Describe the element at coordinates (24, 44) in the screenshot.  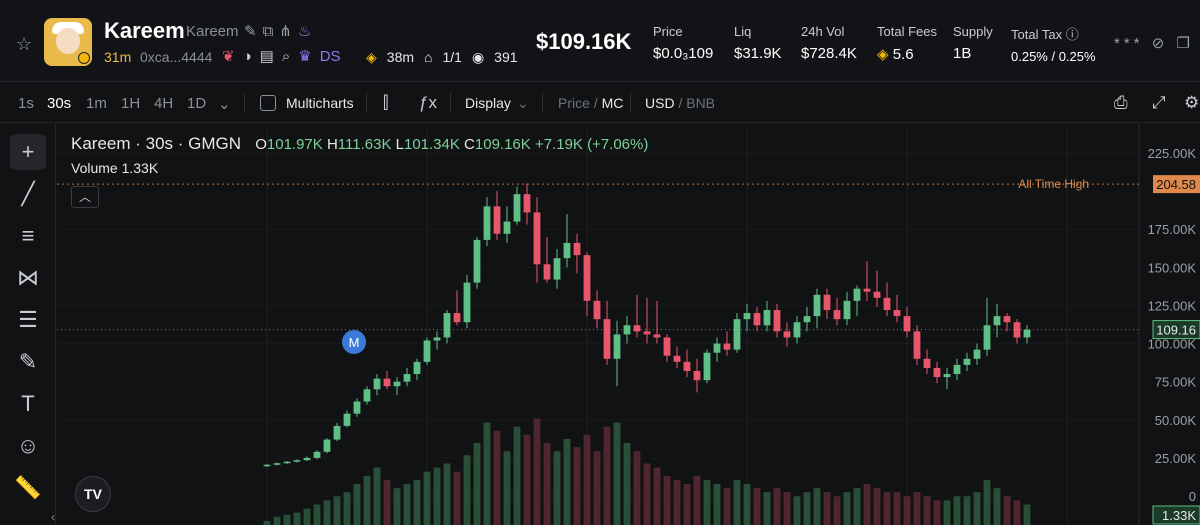
I see `favorite-star-icon: ☆` at that location.